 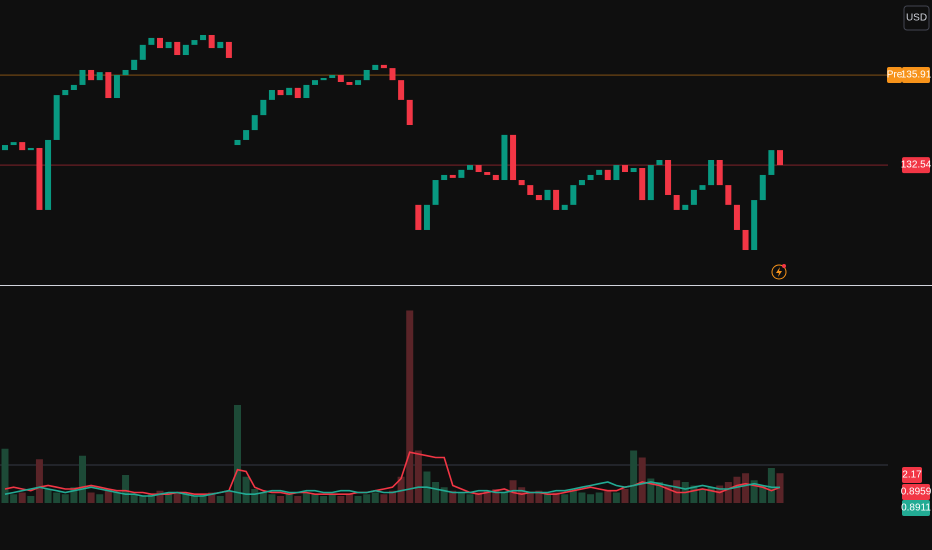 I want to click on currency-label: USD, so click(x=916, y=18).